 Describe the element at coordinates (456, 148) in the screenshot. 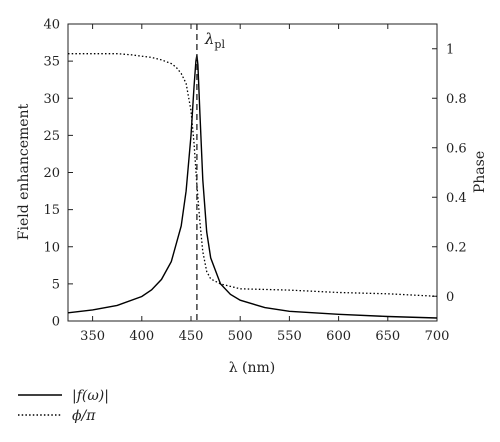

I see `y-right-tick-label: 0.6` at that location.